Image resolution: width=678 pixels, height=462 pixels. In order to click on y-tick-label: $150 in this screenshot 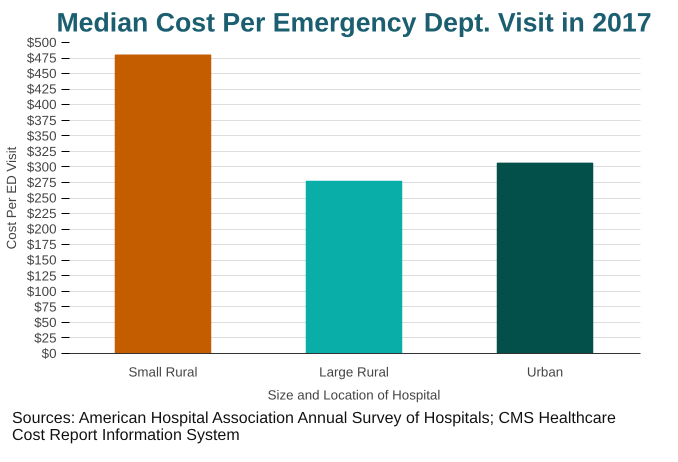, I will do `click(41, 260)`.